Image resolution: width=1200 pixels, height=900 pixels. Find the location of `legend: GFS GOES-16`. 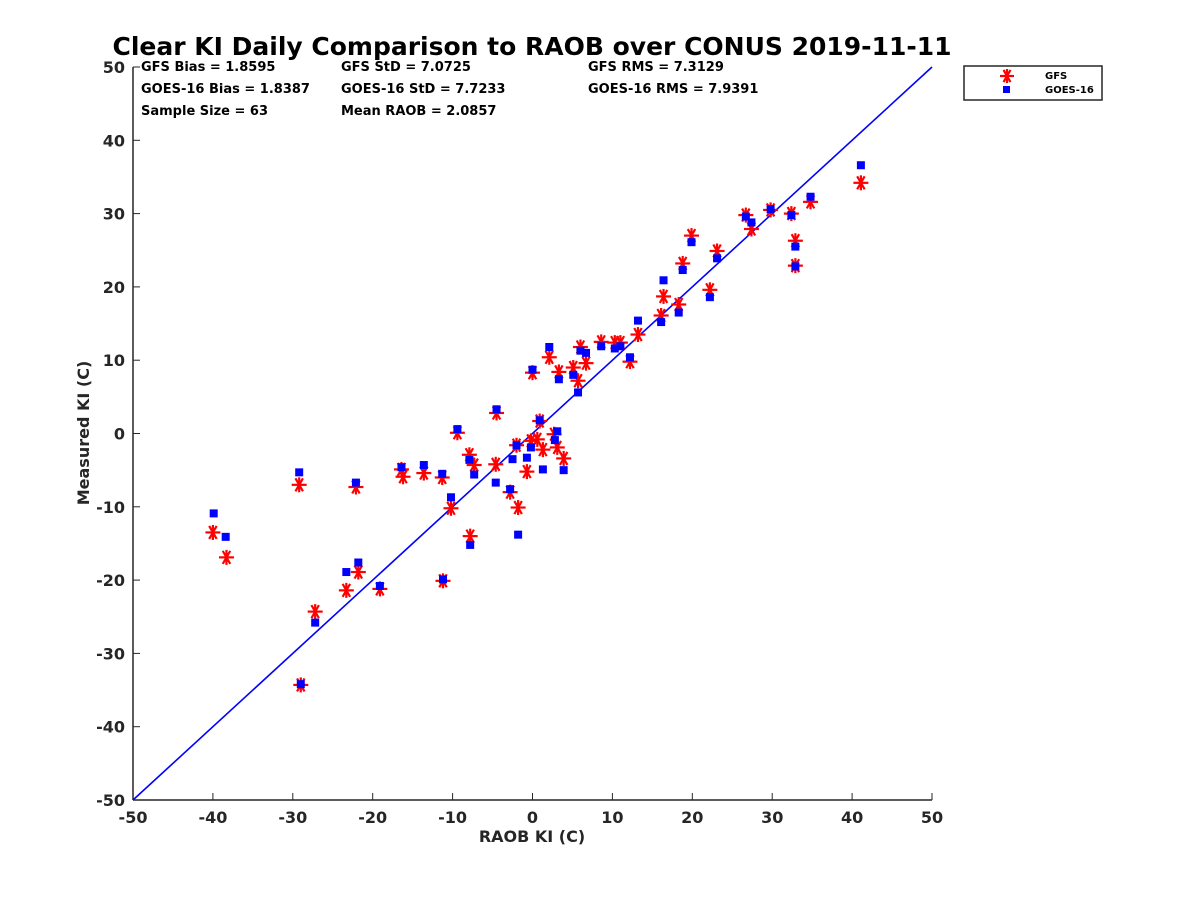

legend: GFS GOES-16 is located at coordinates (1033, 83).